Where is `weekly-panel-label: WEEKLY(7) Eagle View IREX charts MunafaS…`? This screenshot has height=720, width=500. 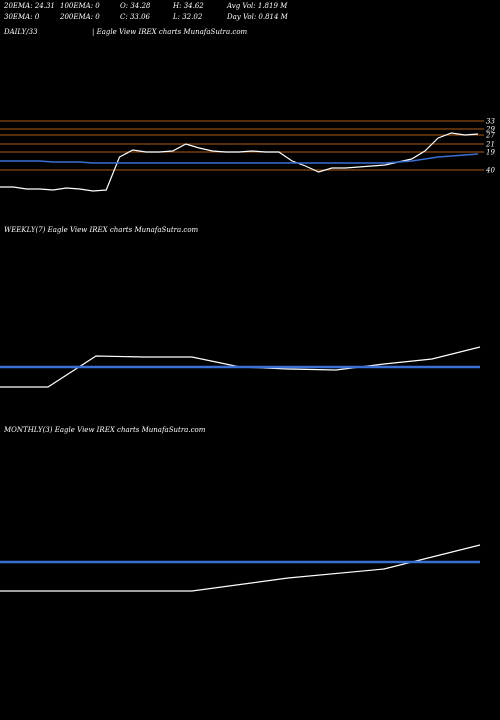
weekly-panel-label: WEEKLY(7) Eagle View IREX charts MunafaS… is located at coordinates (101, 230).